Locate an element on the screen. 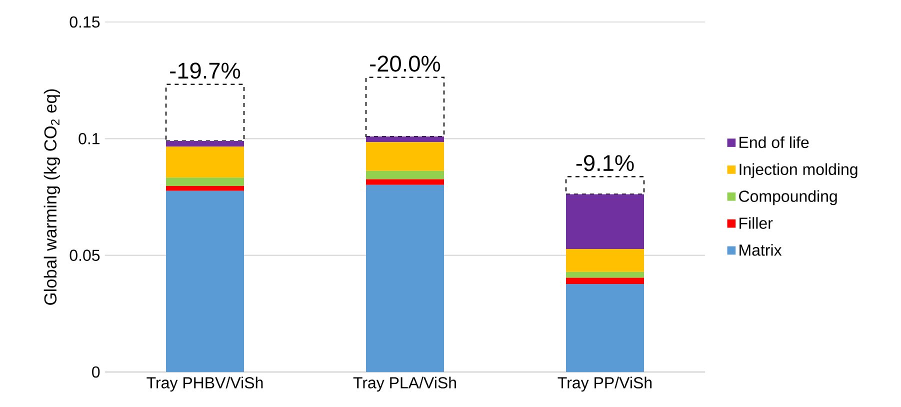 This screenshot has width=901, height=407. y-tick-label: 0.15 is located at coordinates (85, 22).